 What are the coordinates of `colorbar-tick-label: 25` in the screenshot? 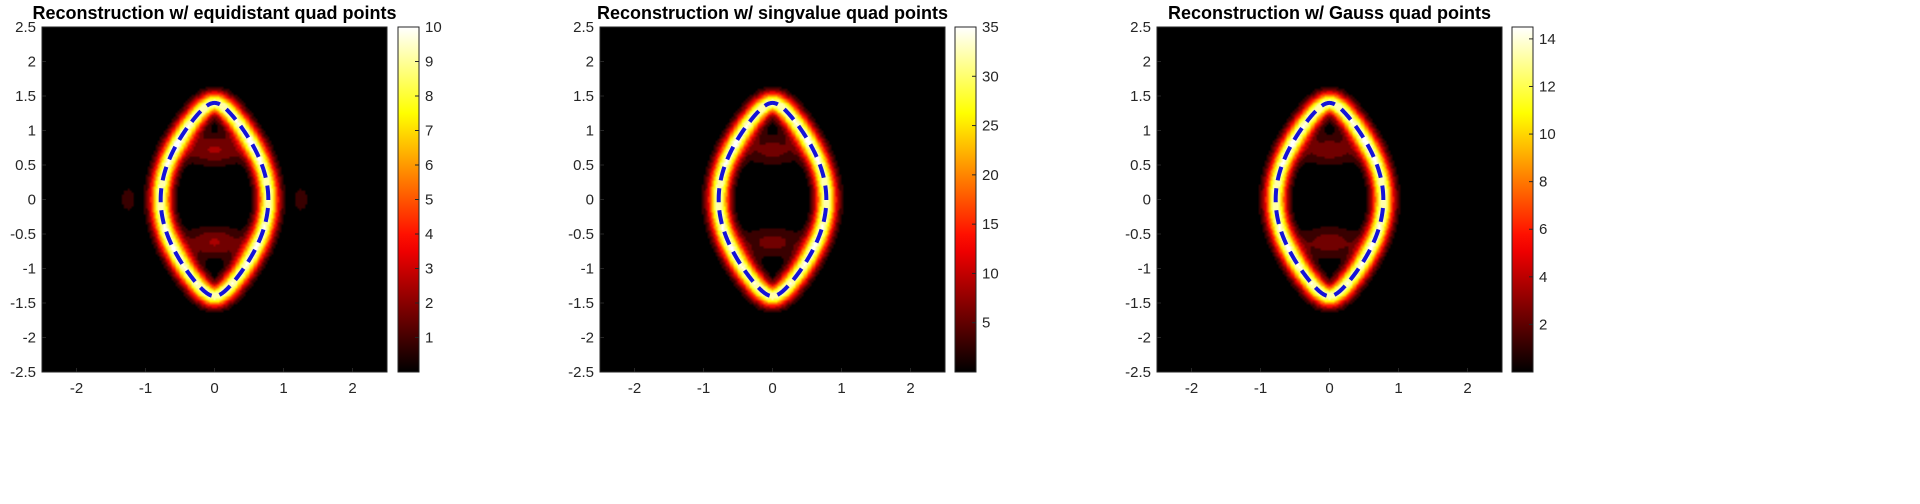 It's located at (990, 126).